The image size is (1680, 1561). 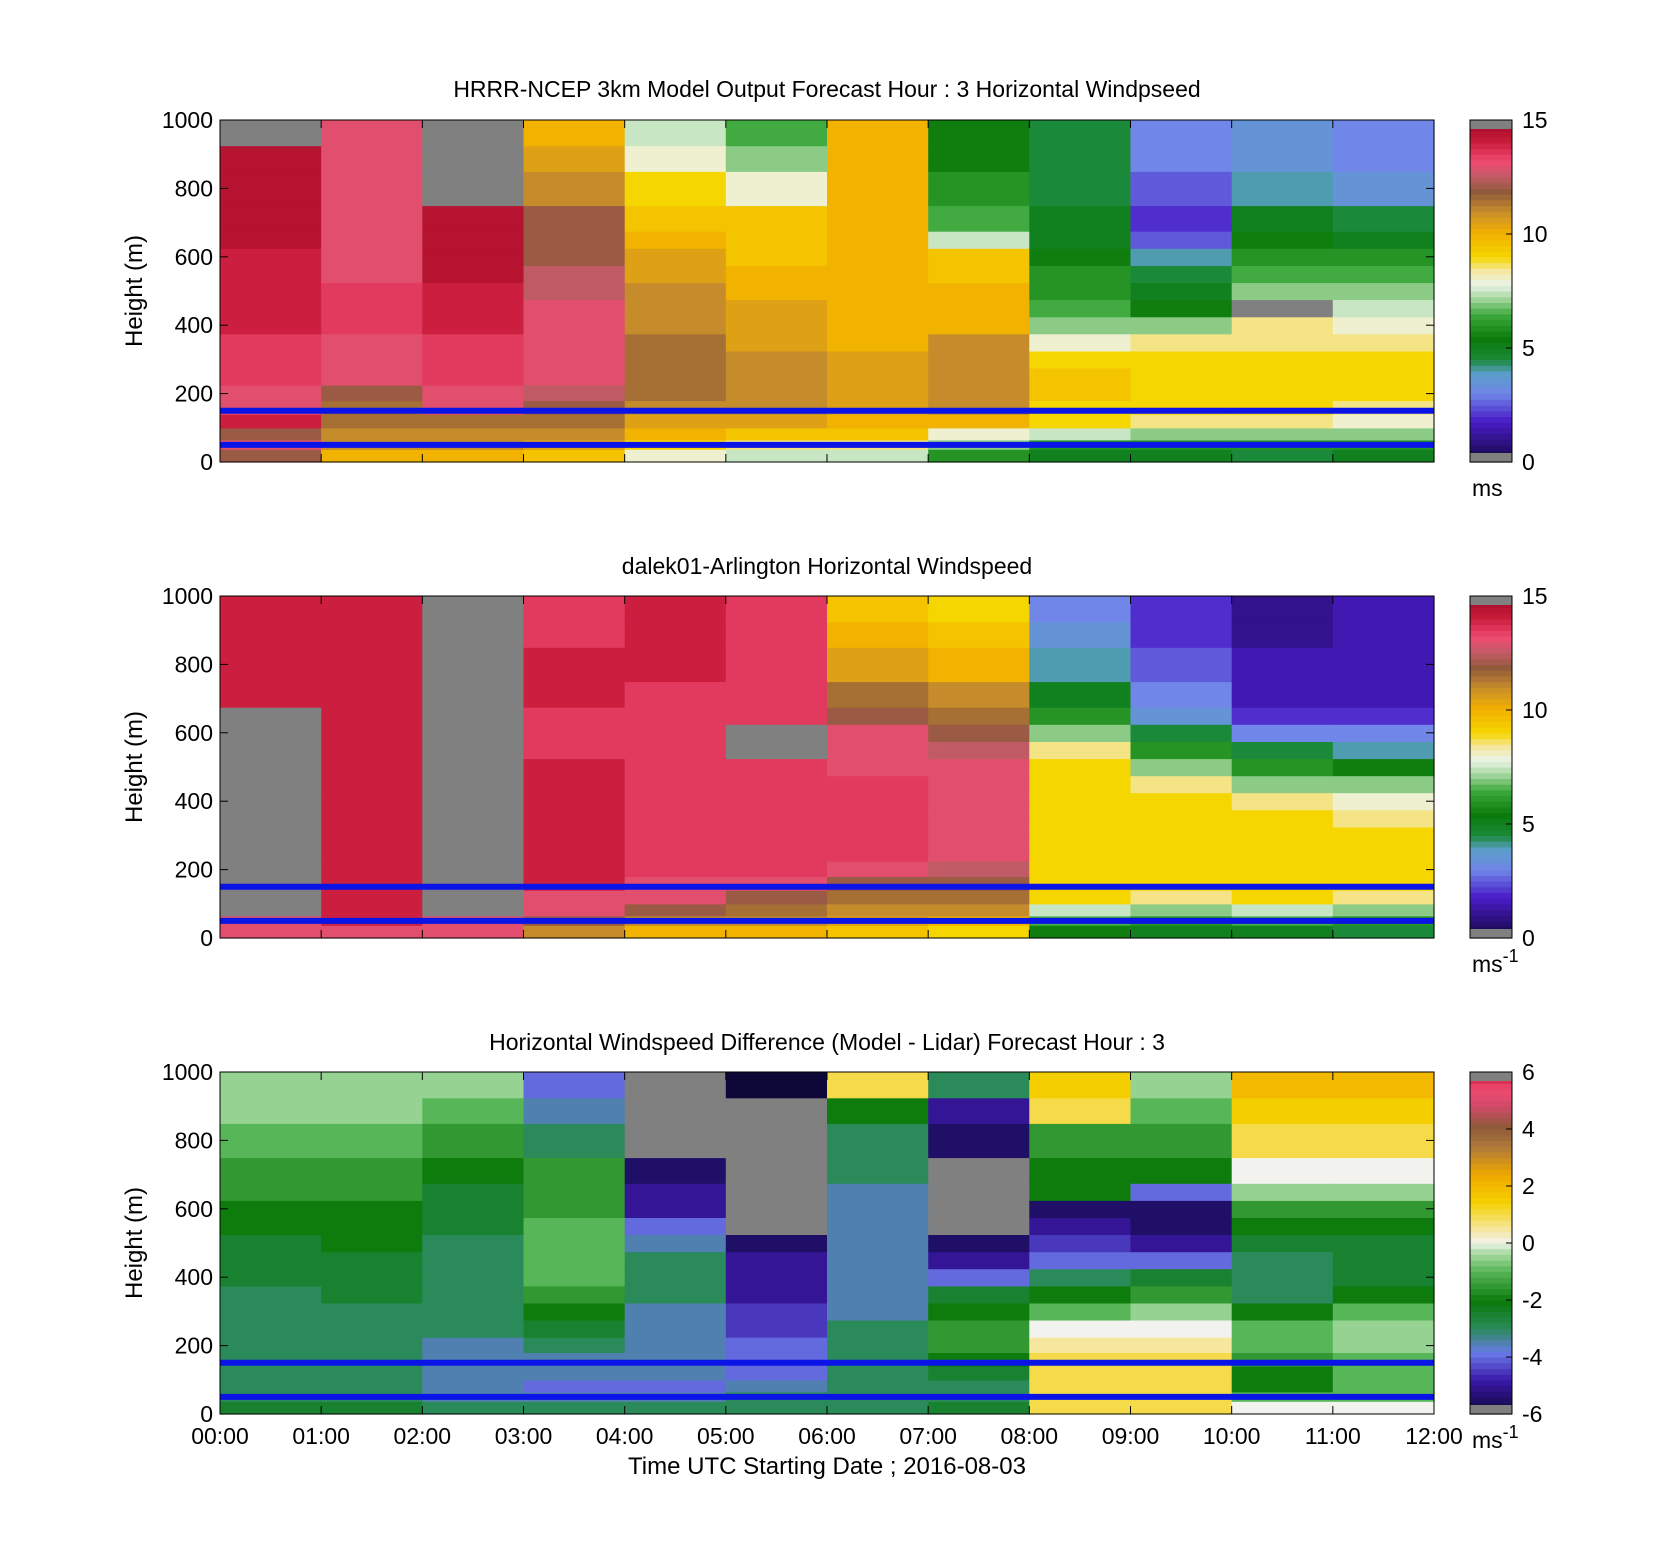 What do you see at coordinates (1508, 304) in the screenshot?
I see `colorbar: 0 5 10 15 ms` at bounding box center [1508, 304].